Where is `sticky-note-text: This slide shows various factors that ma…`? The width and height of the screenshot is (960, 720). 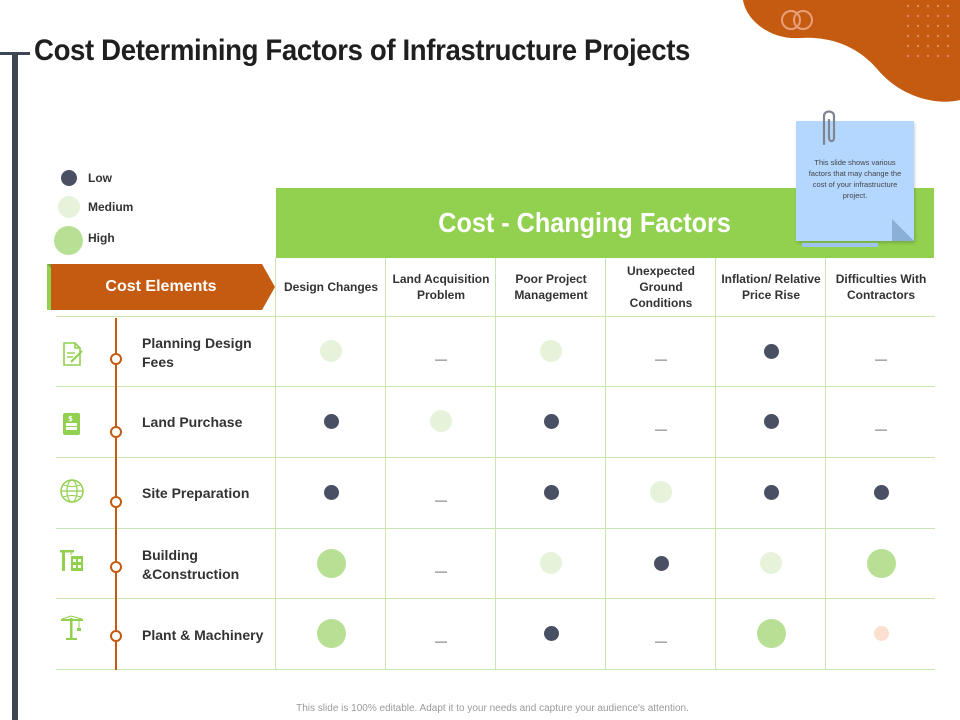
sticky-note-text: This slide shows various factors that ma… is located at coordinates (855, 179).